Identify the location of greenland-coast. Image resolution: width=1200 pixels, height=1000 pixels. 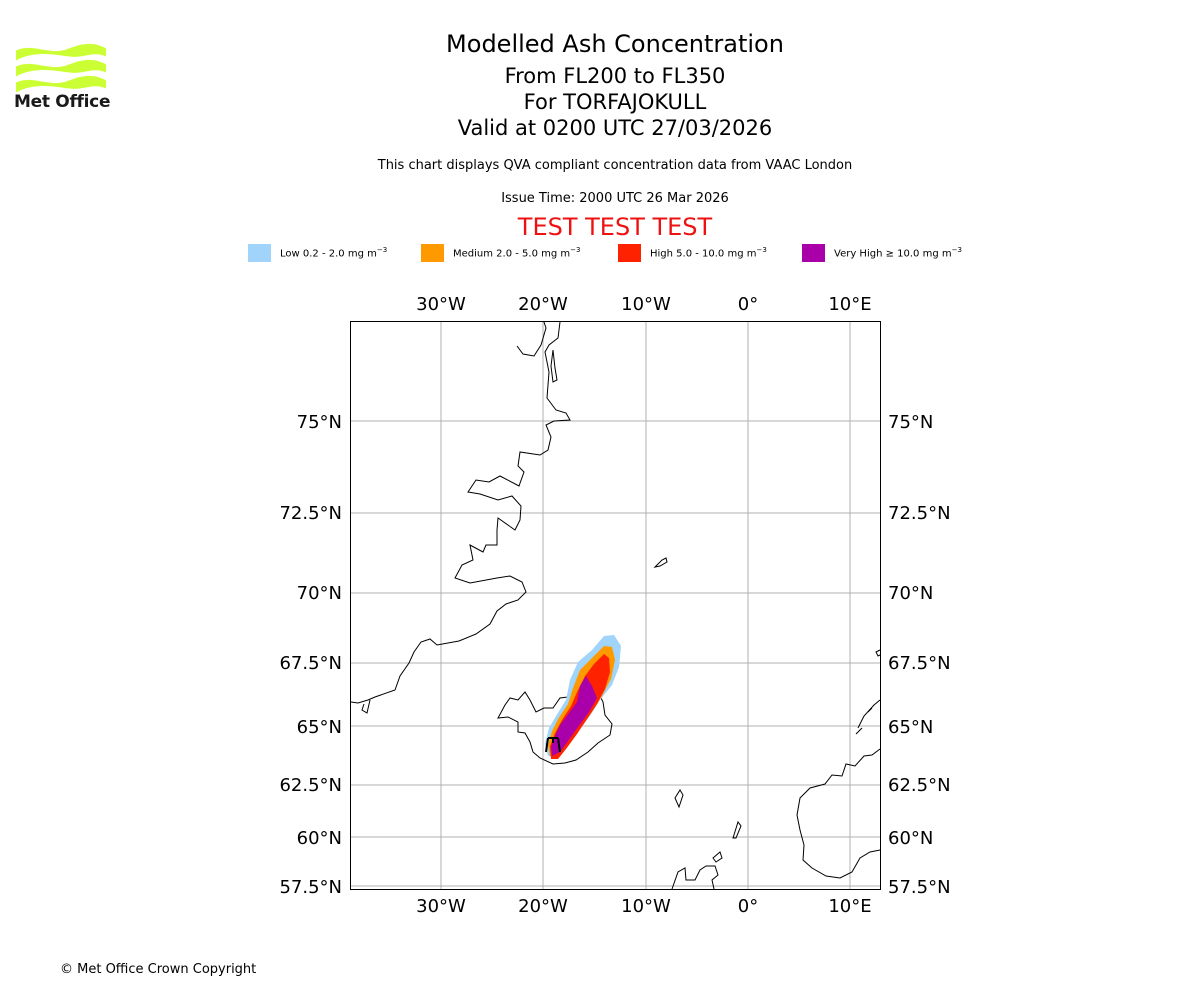
(460, 512).